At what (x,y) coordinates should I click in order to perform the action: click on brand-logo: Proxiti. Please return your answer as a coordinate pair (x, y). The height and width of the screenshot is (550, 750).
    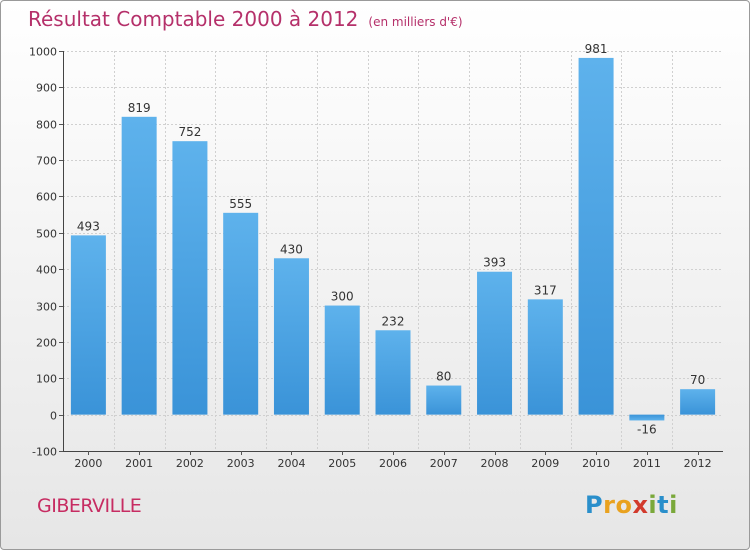
    Looking at the image, I should click on (631, 505).